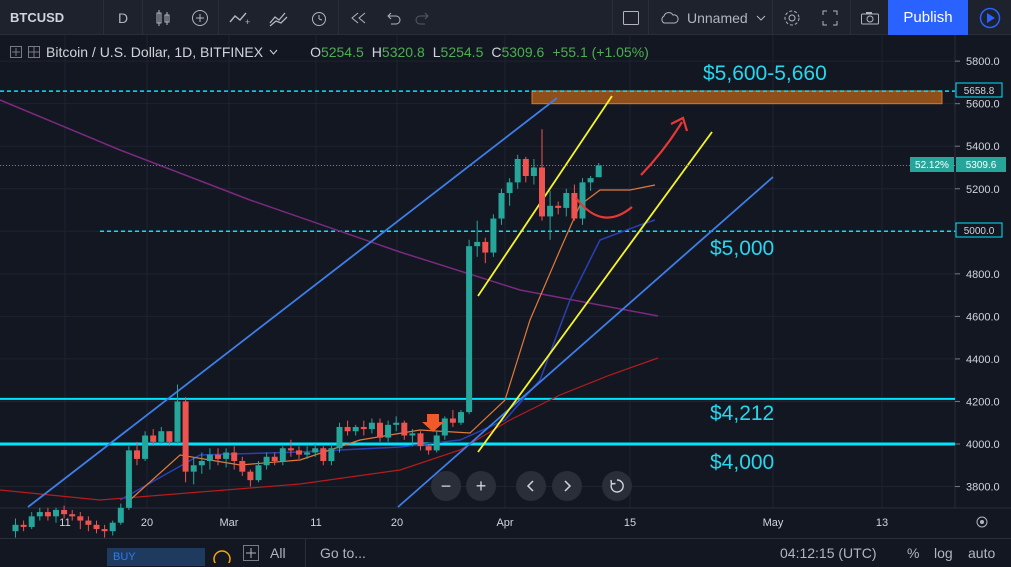 Image resolution: width=1011 pixels, height=567 pixels. What do you see at coordinates (982, 522) in the screenshot?
I see `axis-settings-icon` at bounding box center [982, 522].